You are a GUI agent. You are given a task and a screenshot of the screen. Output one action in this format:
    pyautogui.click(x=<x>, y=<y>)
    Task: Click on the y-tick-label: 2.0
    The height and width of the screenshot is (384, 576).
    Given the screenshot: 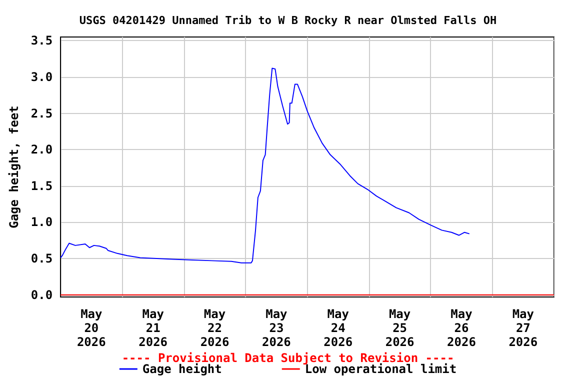 What is the action you would take?
    pyautogui.click(x=41, y=149)
    